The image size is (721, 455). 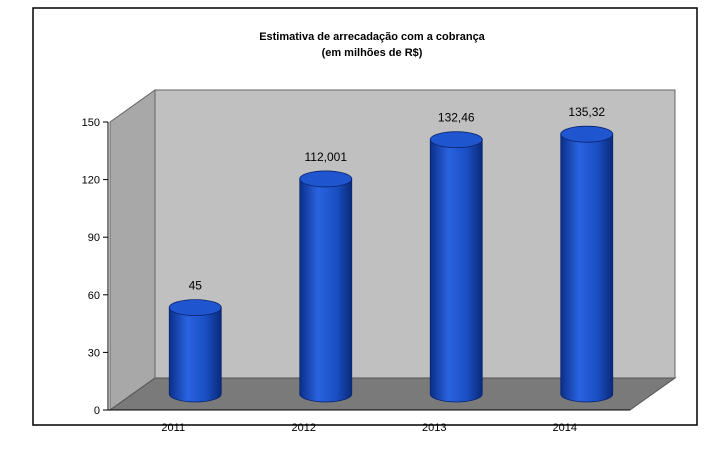 I want to click on y-tick-label: 90, so click(x=94, y=238).